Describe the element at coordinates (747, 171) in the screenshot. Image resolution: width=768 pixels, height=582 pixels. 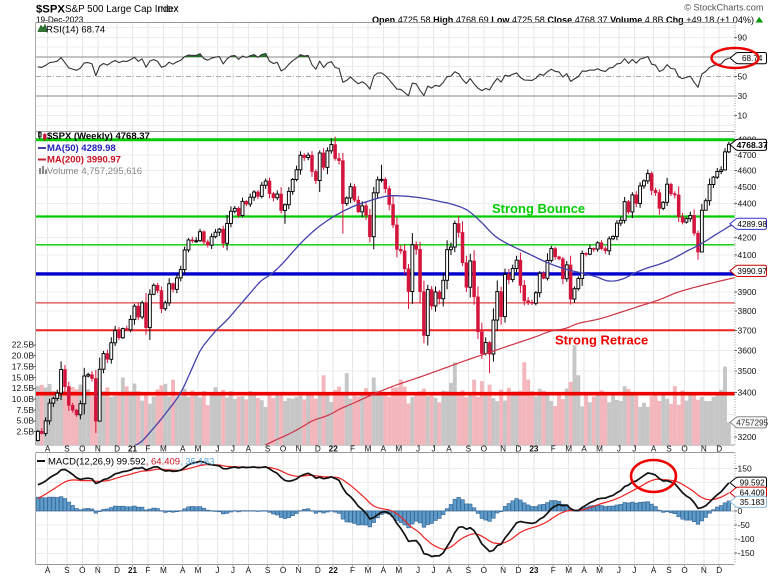
I see `svg-text: 4600` at that location.